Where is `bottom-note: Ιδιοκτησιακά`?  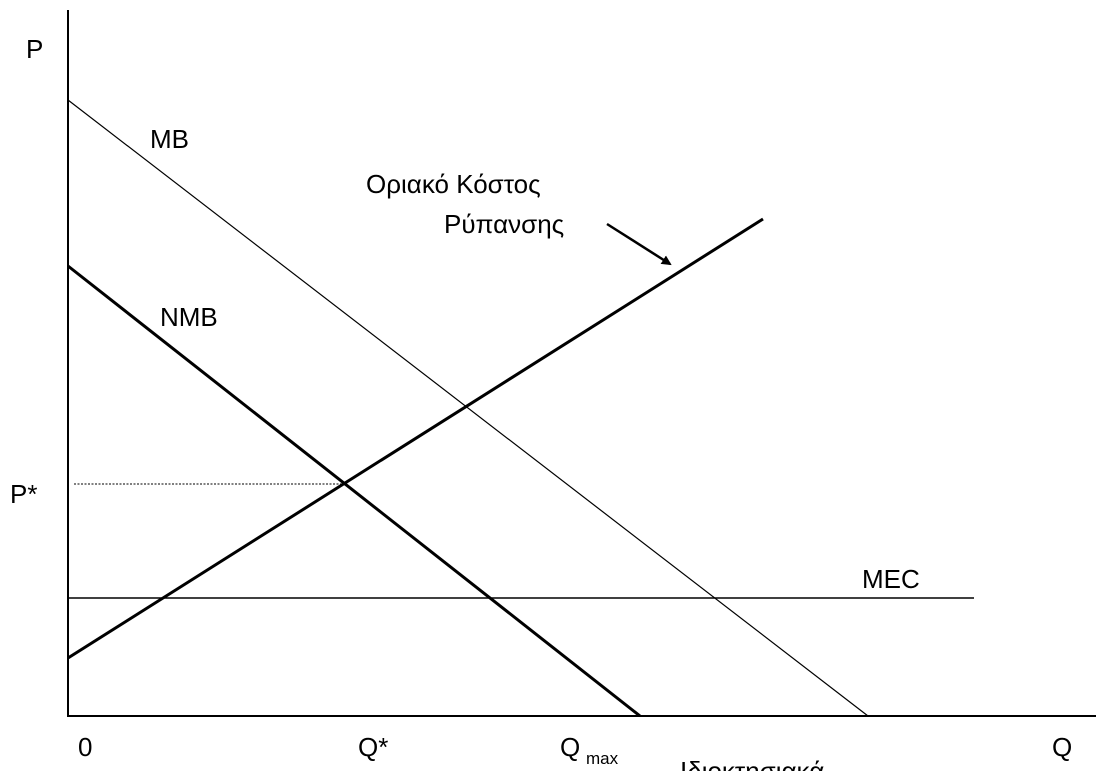
bottom-note: Ιδιοκτησιακά is located at coordinates (752, 763).